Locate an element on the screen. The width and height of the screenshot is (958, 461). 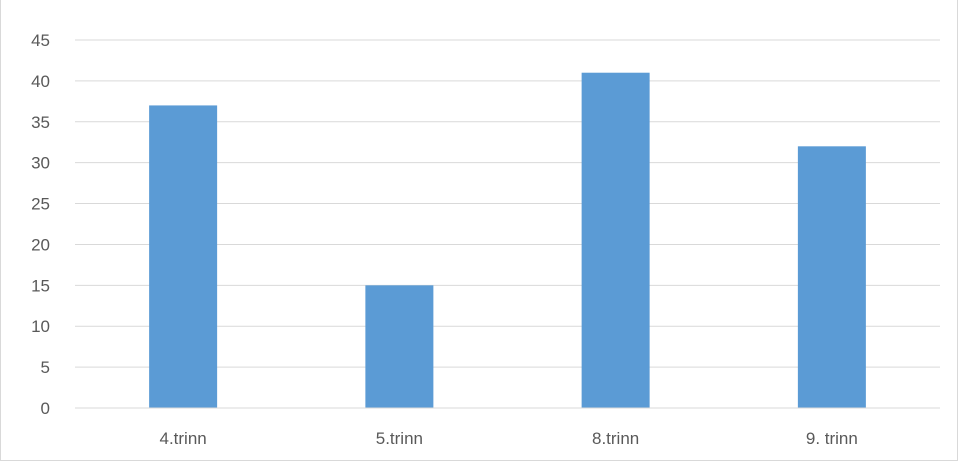
bar-8-trinn is located at coordinates (615, 240).